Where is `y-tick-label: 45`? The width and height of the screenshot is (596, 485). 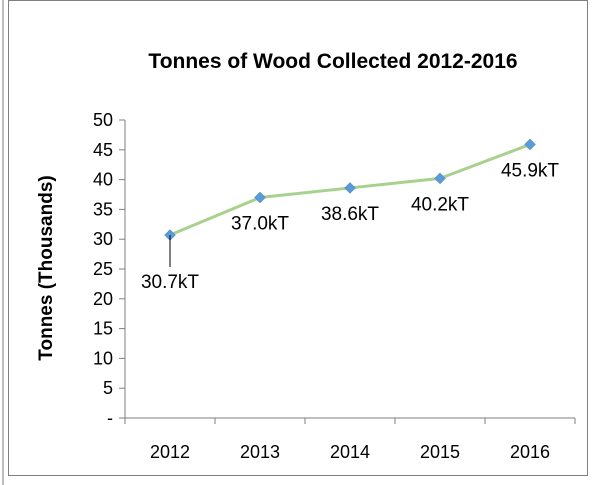
y-tick-label: 45 is located at coordinates (103, 150).